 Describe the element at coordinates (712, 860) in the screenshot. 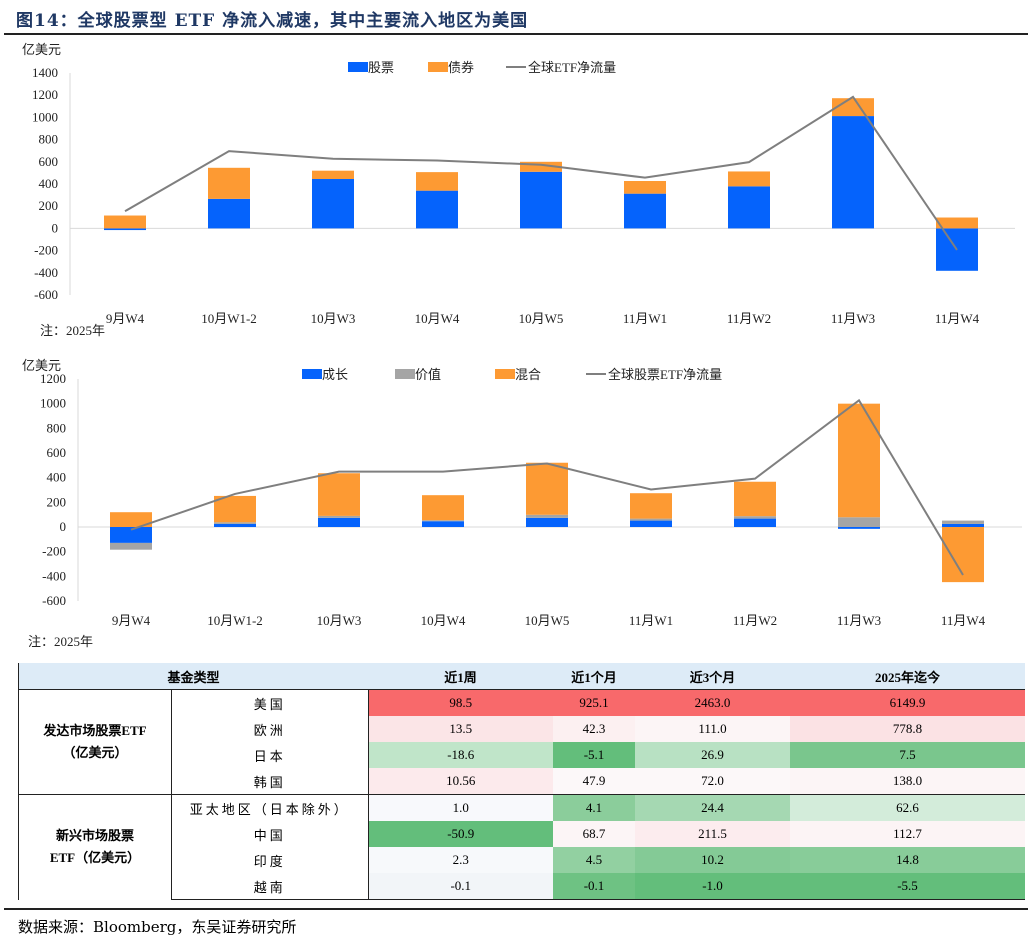

I see `value-cell: 10.2` at that location.